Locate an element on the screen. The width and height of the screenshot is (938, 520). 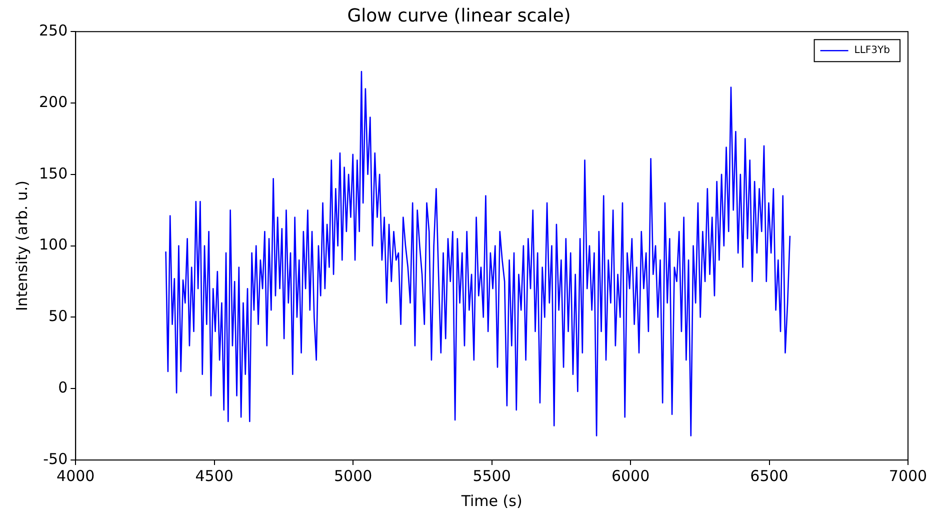
y-tick-label: 100 is located at coordinates (53, 245).